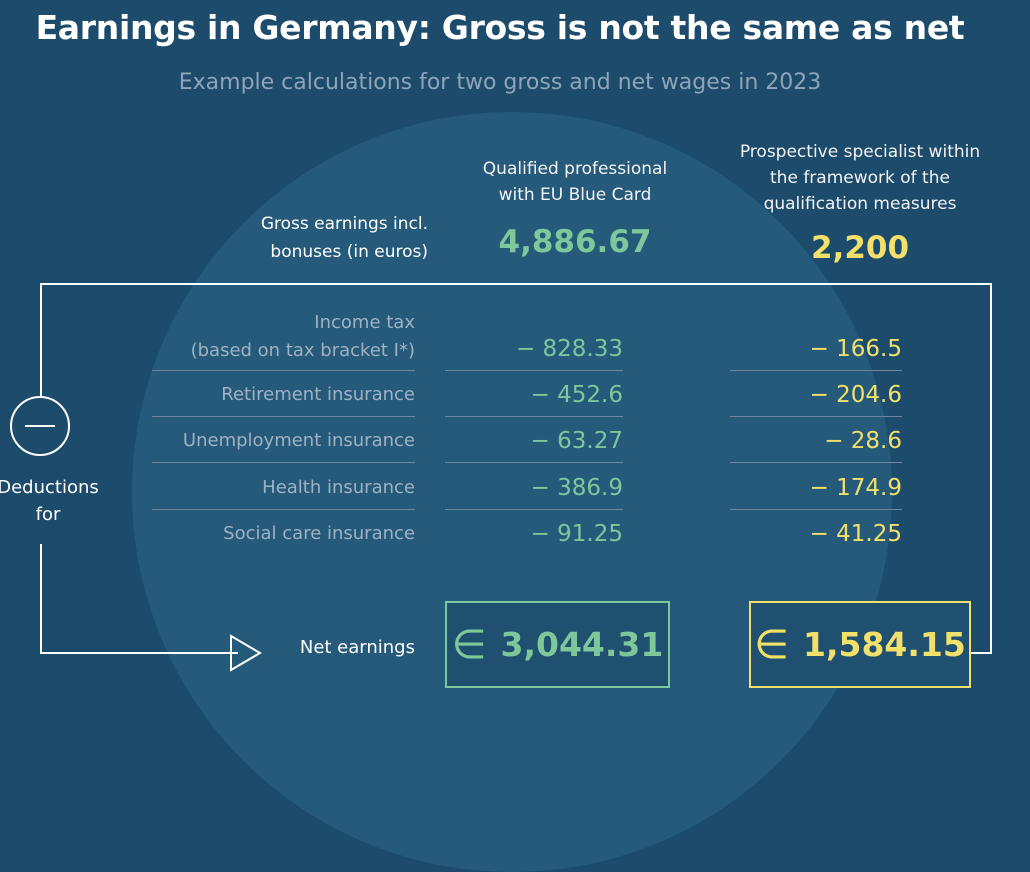  I want to click on column-header-prospective-line2: the framework of the, so click(860, 178).